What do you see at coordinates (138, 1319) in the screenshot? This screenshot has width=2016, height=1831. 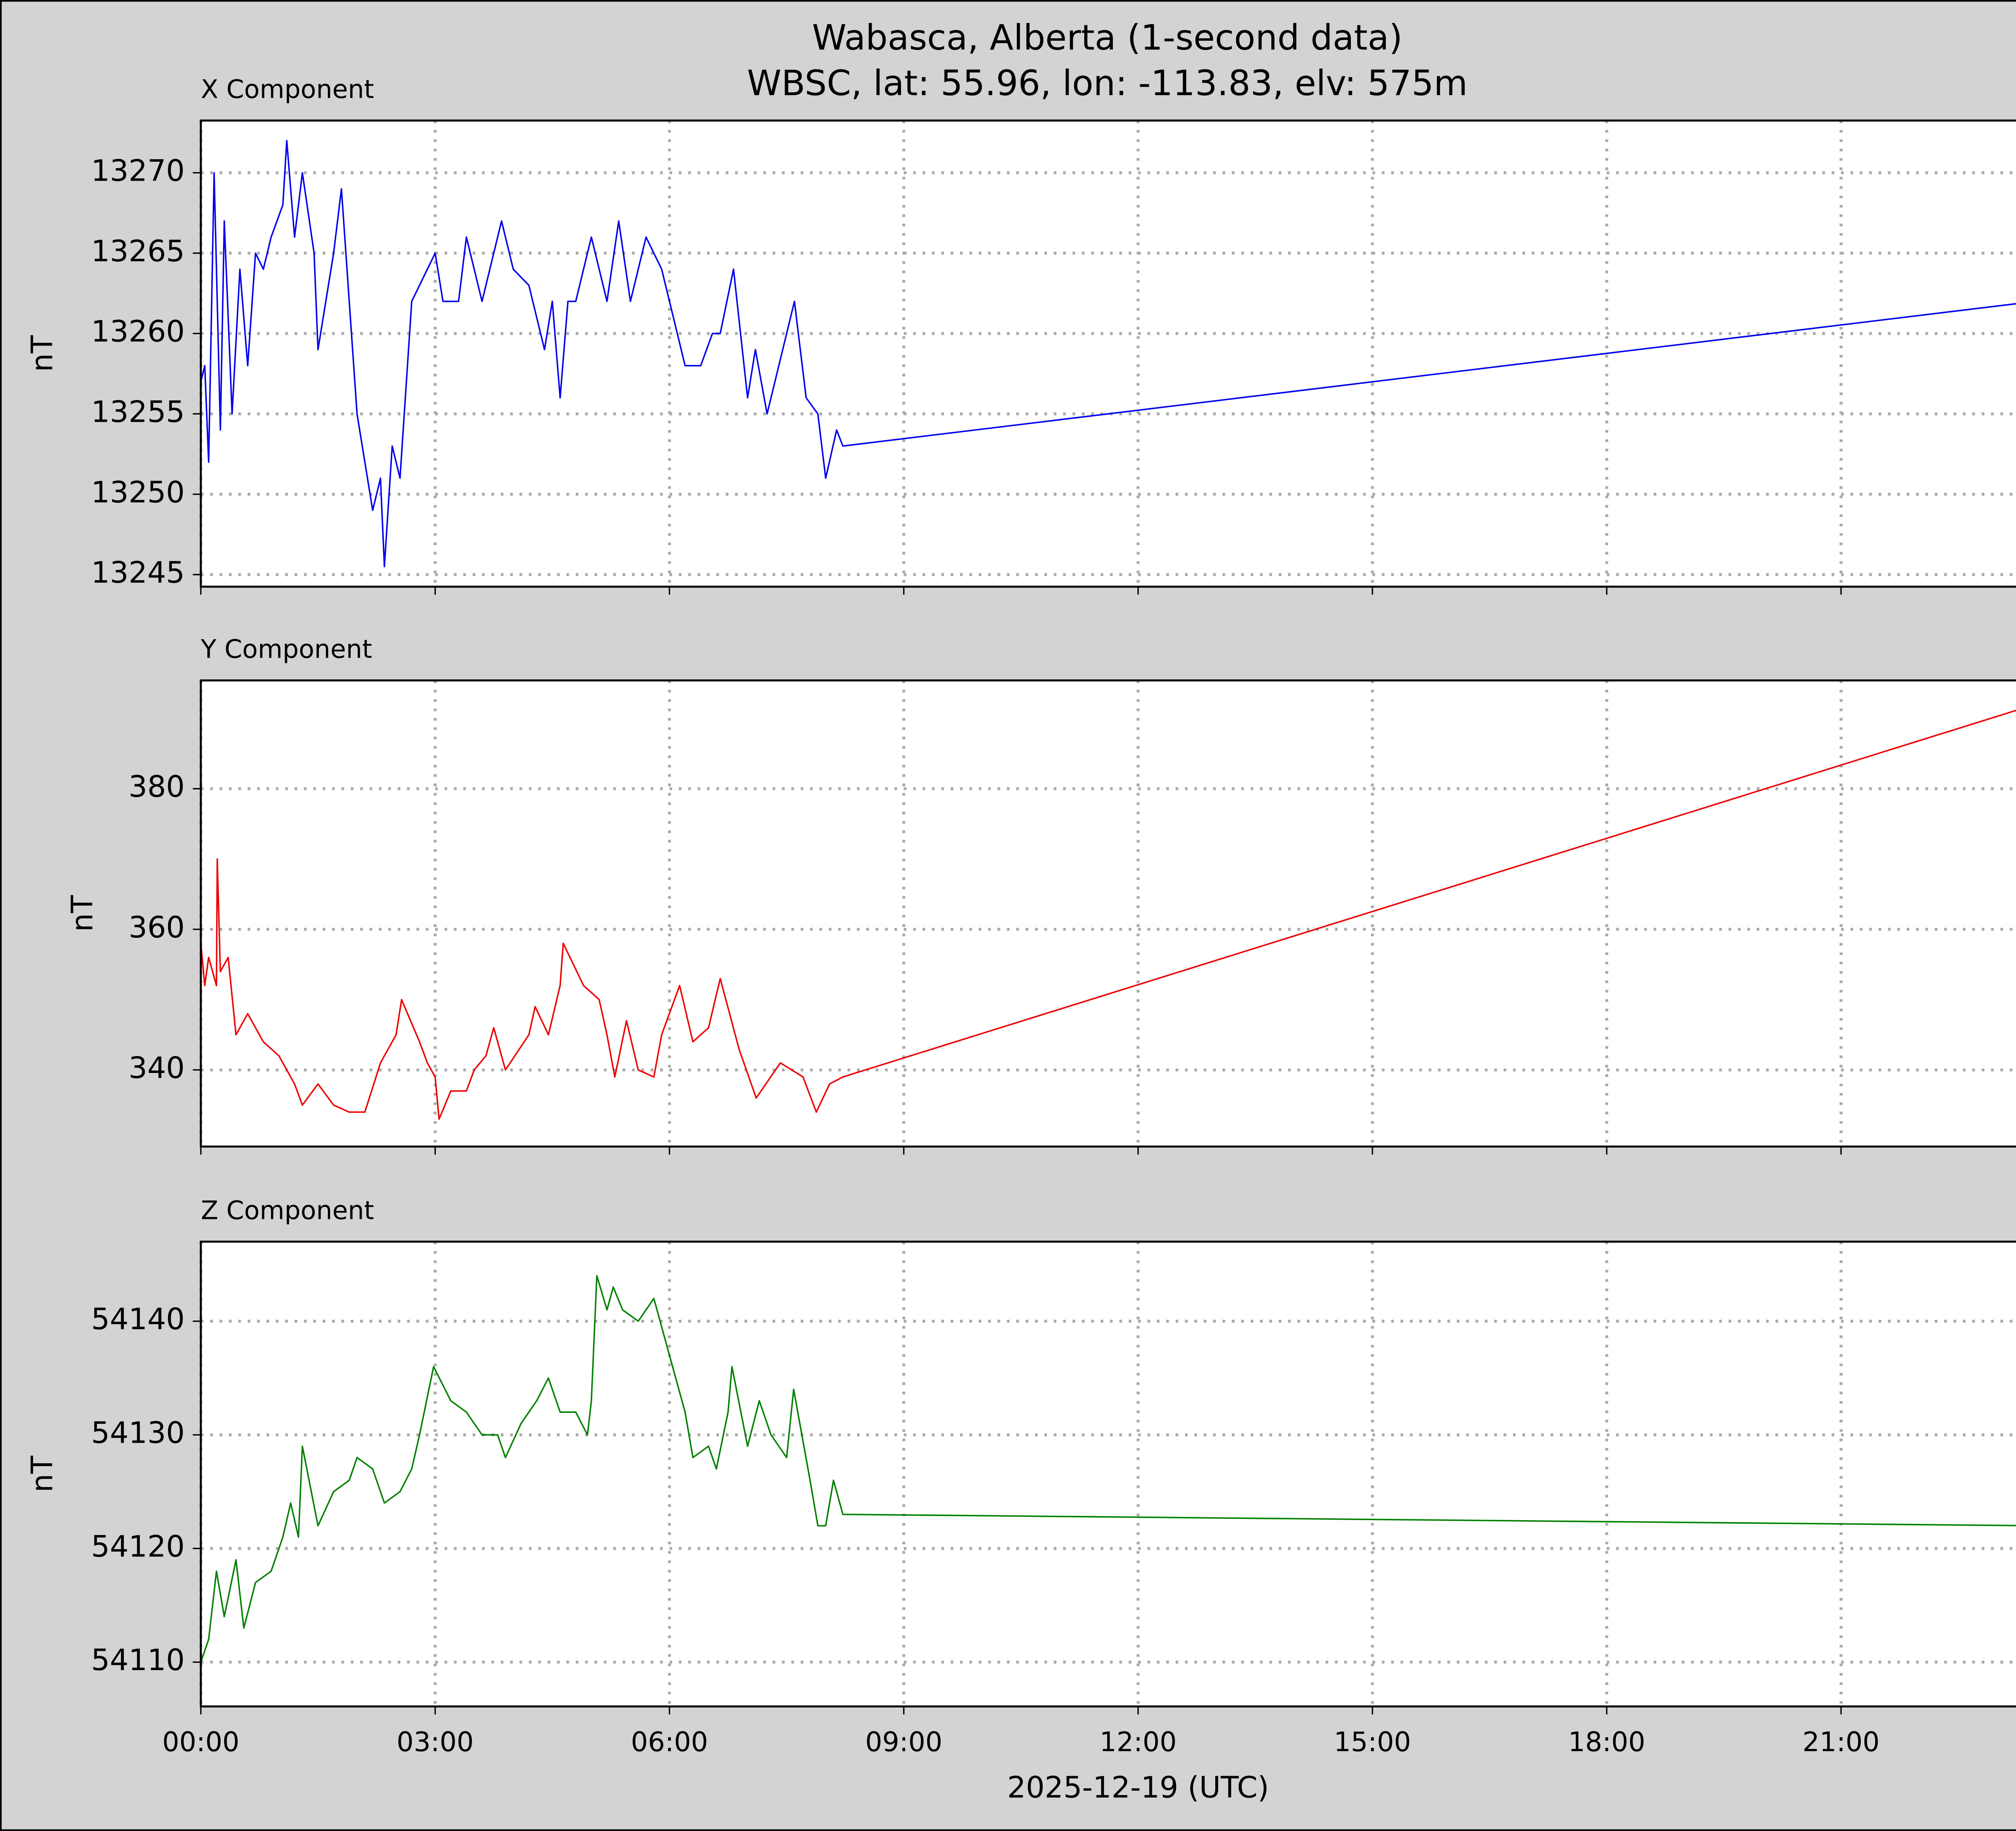 I see `y-tick-label: 54140` at bounding box center [138, 1319].